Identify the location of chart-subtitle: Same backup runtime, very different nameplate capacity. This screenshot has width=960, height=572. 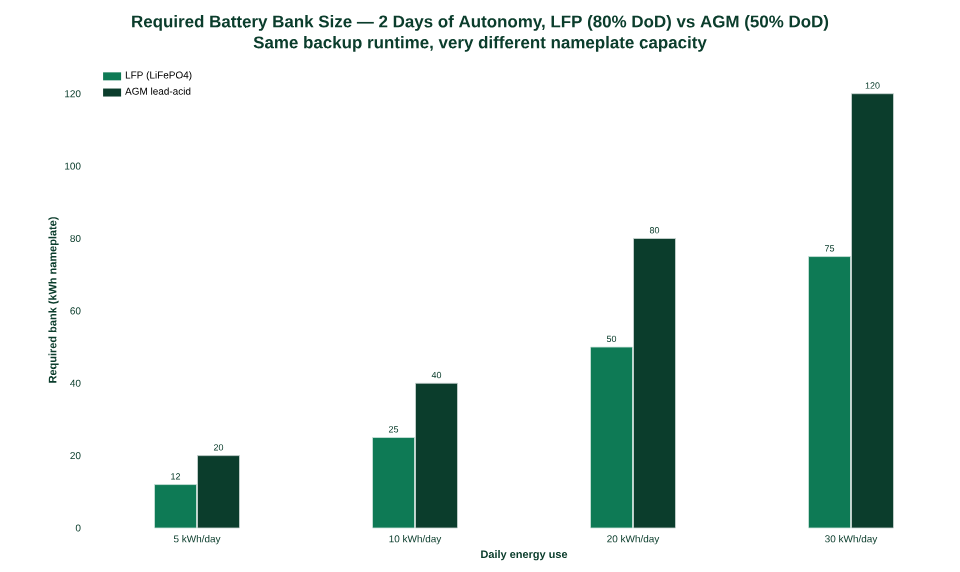
(480, 43).